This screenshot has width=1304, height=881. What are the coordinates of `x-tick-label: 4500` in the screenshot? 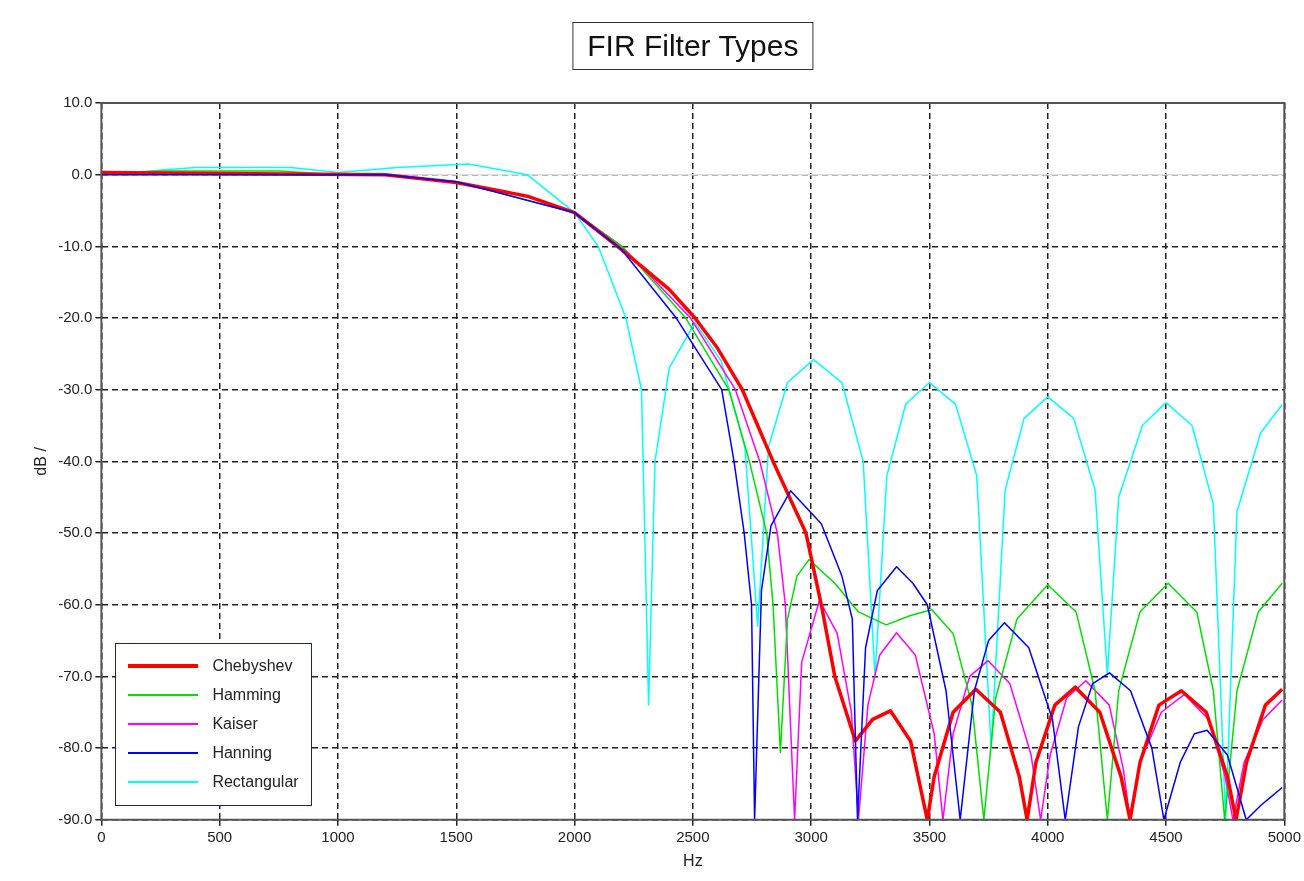 It's located at (1166, 836).